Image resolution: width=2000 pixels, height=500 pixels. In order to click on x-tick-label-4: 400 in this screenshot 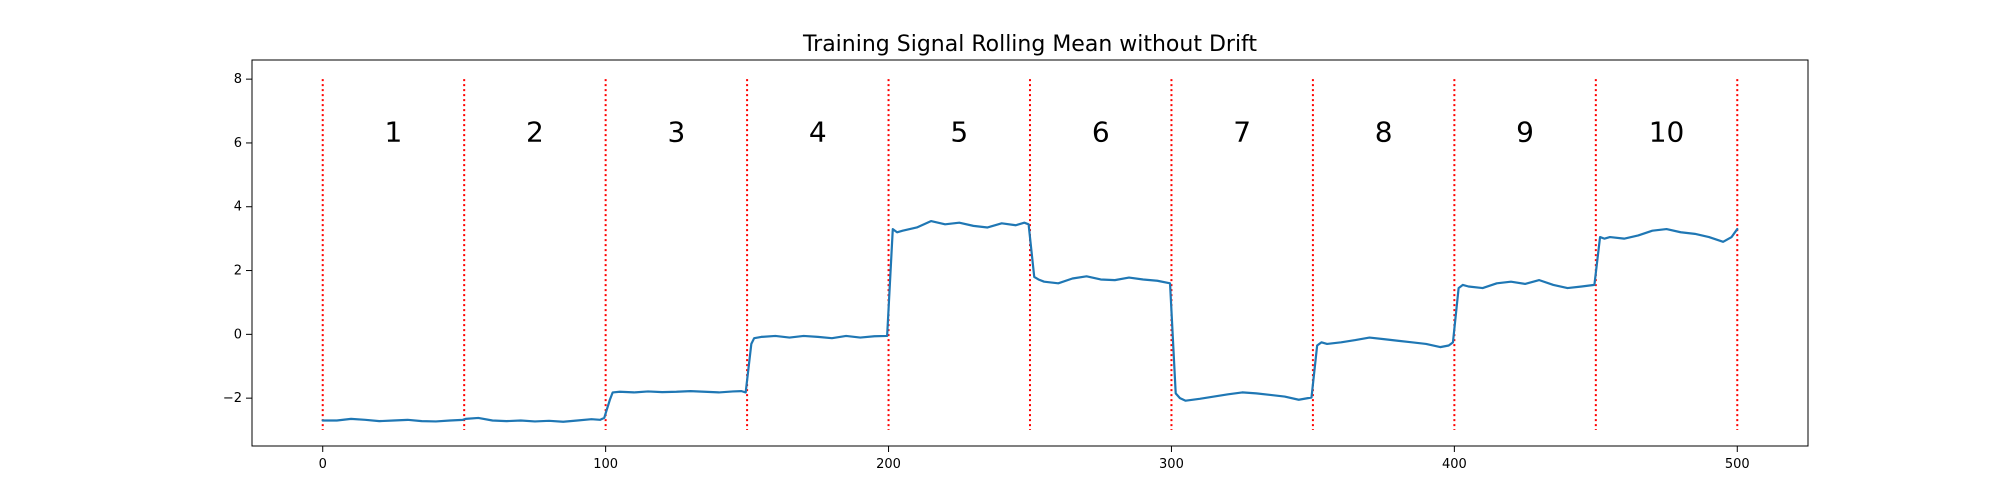, I will do `click(1454, 464)`.